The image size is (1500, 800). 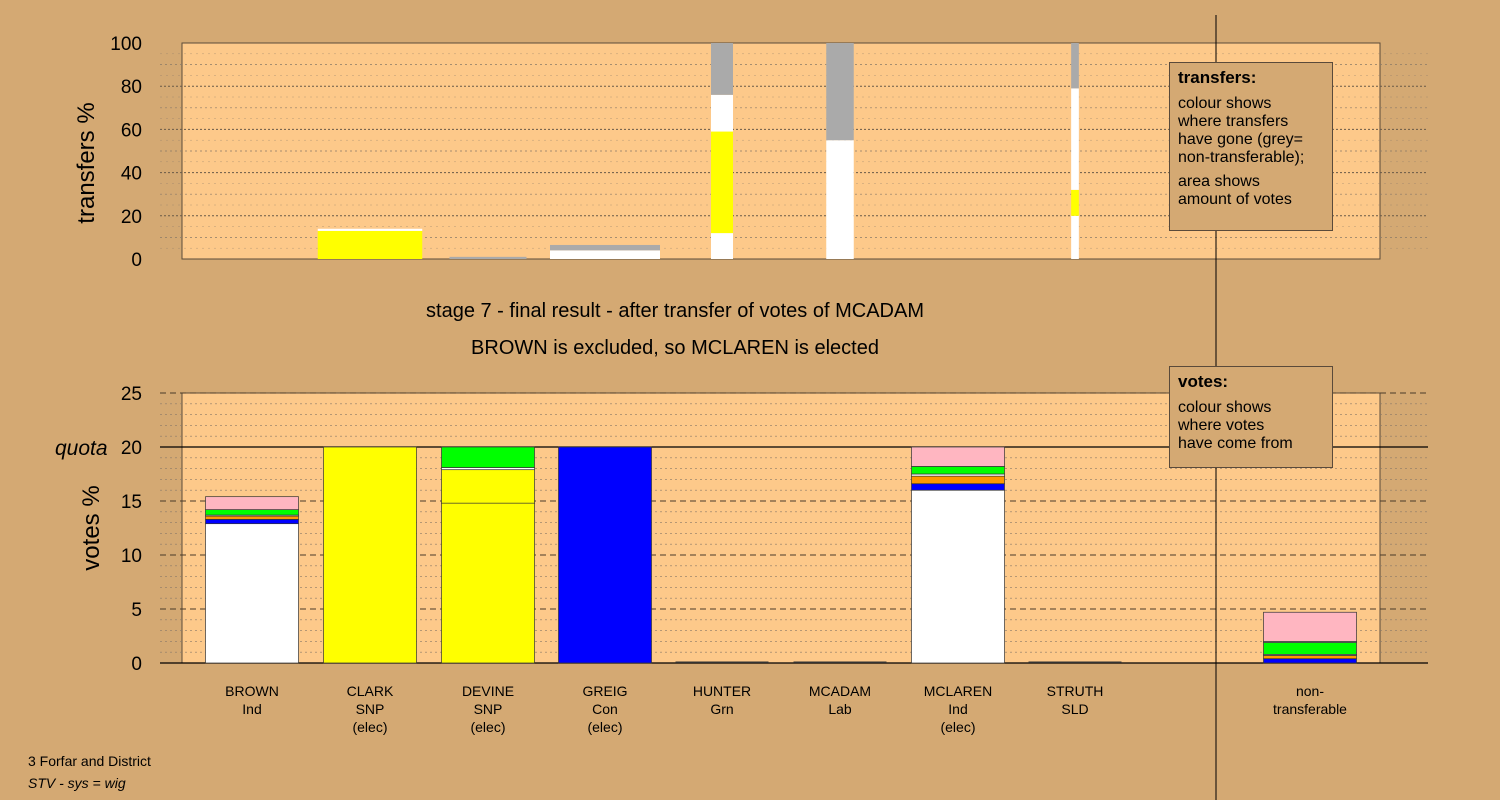 What do you see at coordinates (370, 244) in the screenshot?
I see `transfer-segment-clark-snp` at bounding box center [370, 244].